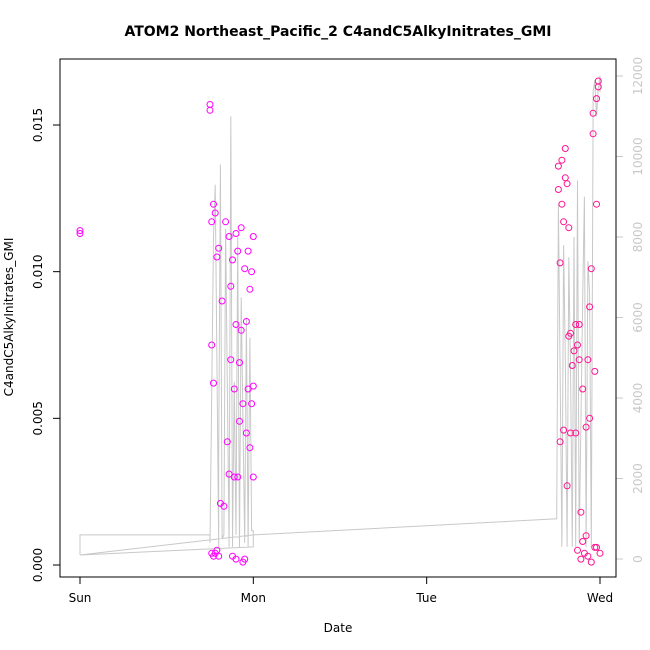 The image size is (650, 650). Describe the element at coordinates (638, 237) in the screenshot. I see `y2-tick-label: 8000` at that location.